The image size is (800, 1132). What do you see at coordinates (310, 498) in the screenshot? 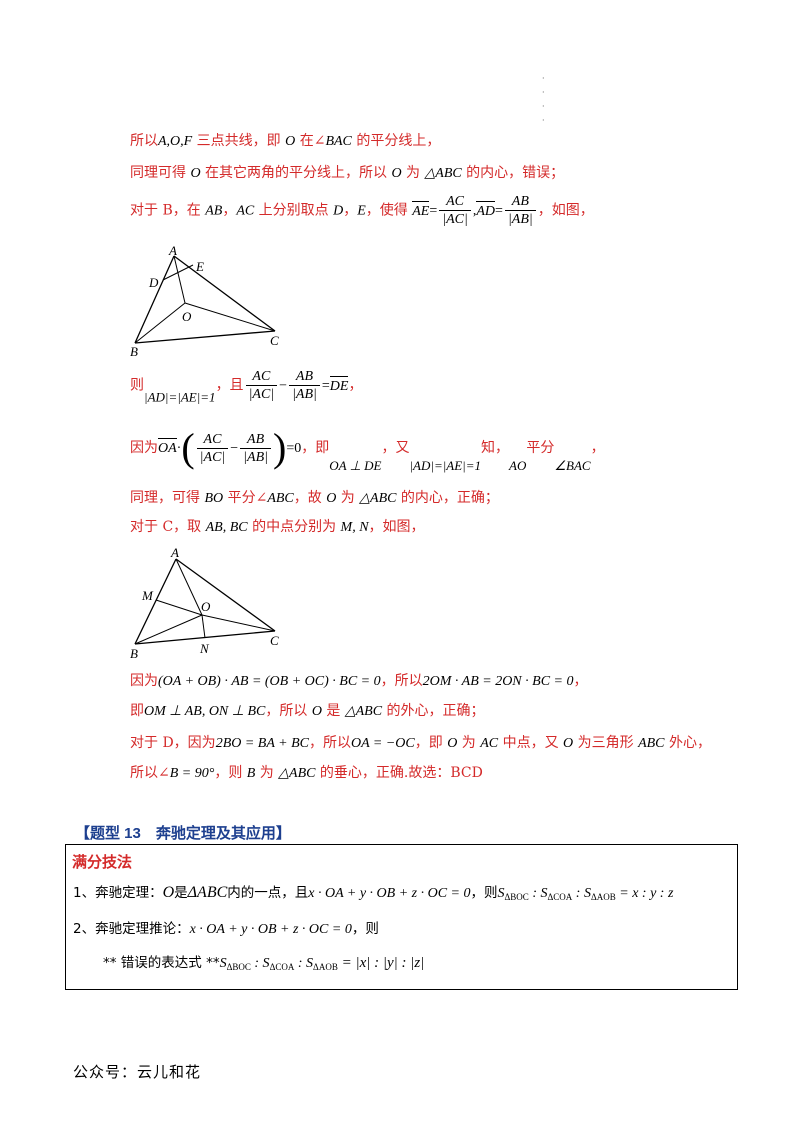
I see `text: ，故` at bounding box center [310, 498].